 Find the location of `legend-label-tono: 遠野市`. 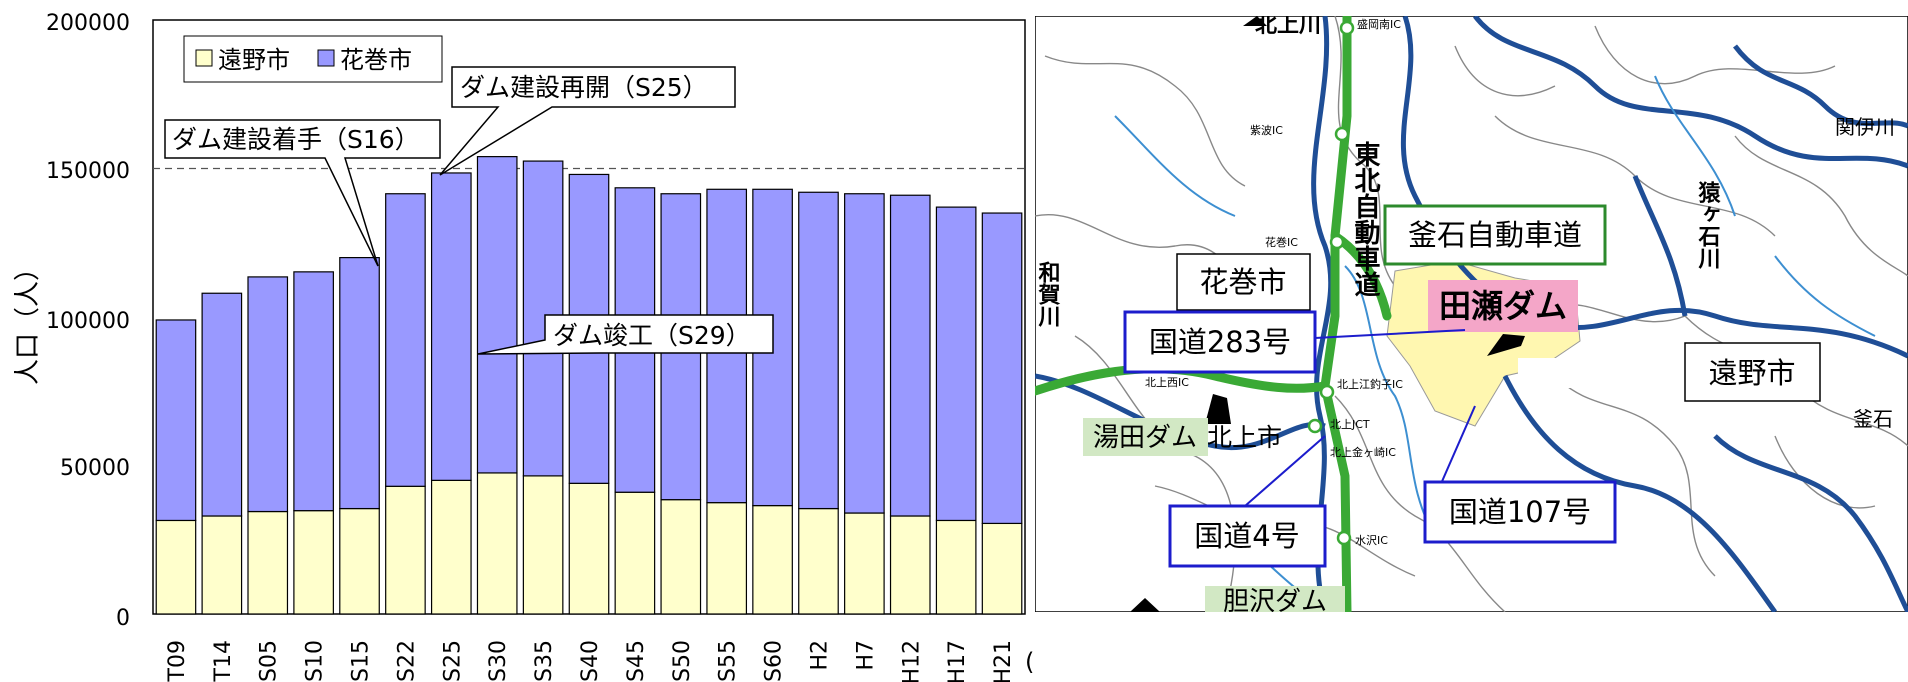

legend-label-tono: 遠野市 is located at coordinates (254, 60).